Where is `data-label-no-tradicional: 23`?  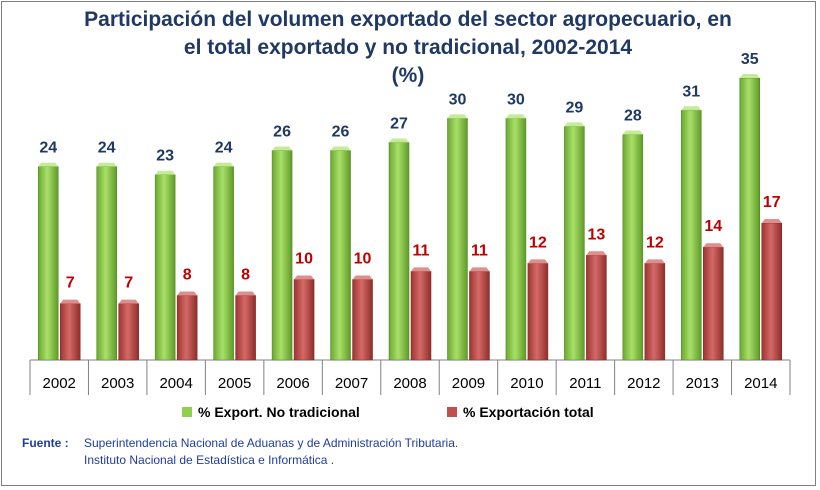
data-label-no-tradicional: 23 is located at coordinates (165, 156).